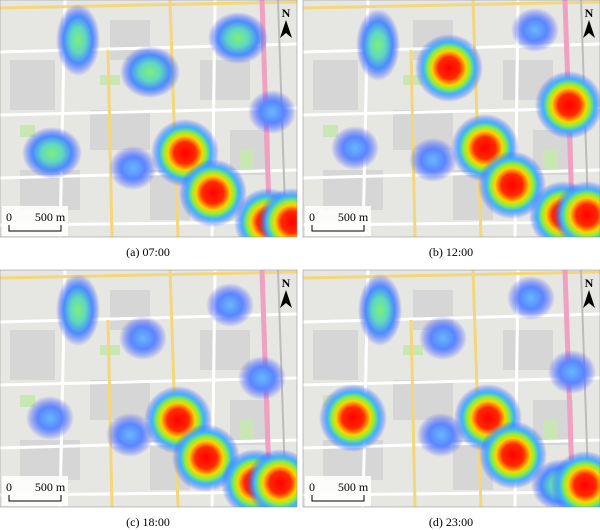 Image resolution: width=600 pixels, height=530 pixels. I want to click on caption: (b) 12:00, so click(451, 252).